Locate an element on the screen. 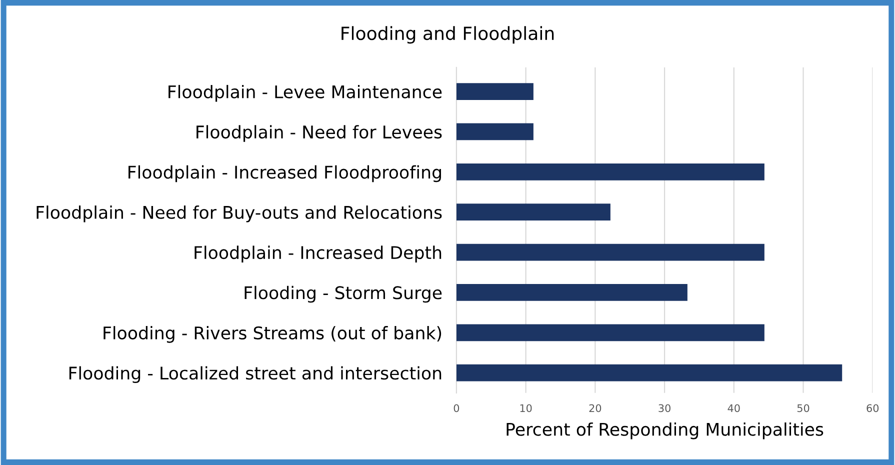 The height and width of the screenshot is (465, 895). x-axis-title: Percent of Responding Municipalities is located at coordinates (665, 431).